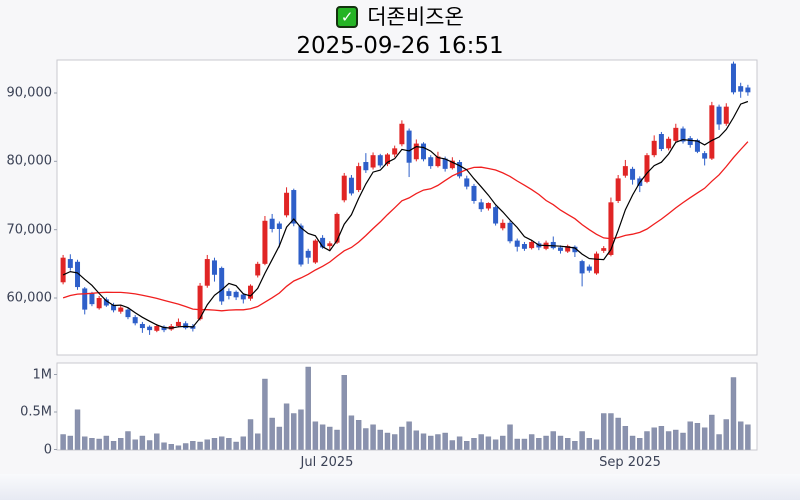 The width and height of the screenshot is (800, 500). I want to click on chart-header: ✓ 더존비즈온 2025-09-26 16:51, so click(400, 31).